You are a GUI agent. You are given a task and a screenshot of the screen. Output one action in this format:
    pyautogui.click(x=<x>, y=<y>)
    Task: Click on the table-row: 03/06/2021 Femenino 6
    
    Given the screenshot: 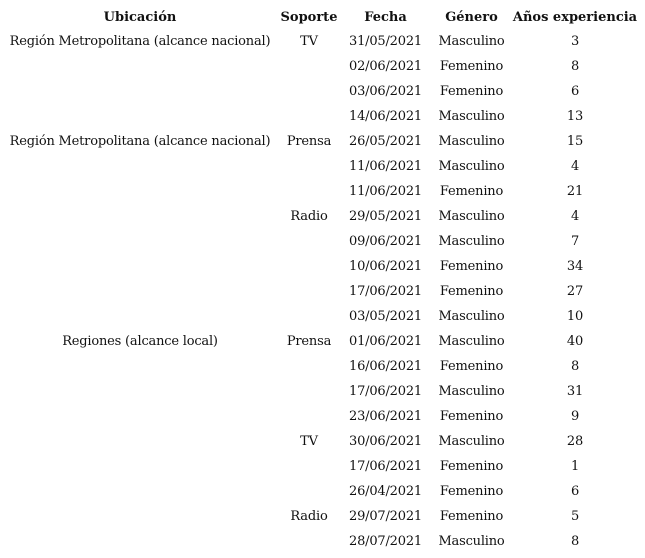 What is the action you would take?
    pyautogui.click(x=320, y=91)
    